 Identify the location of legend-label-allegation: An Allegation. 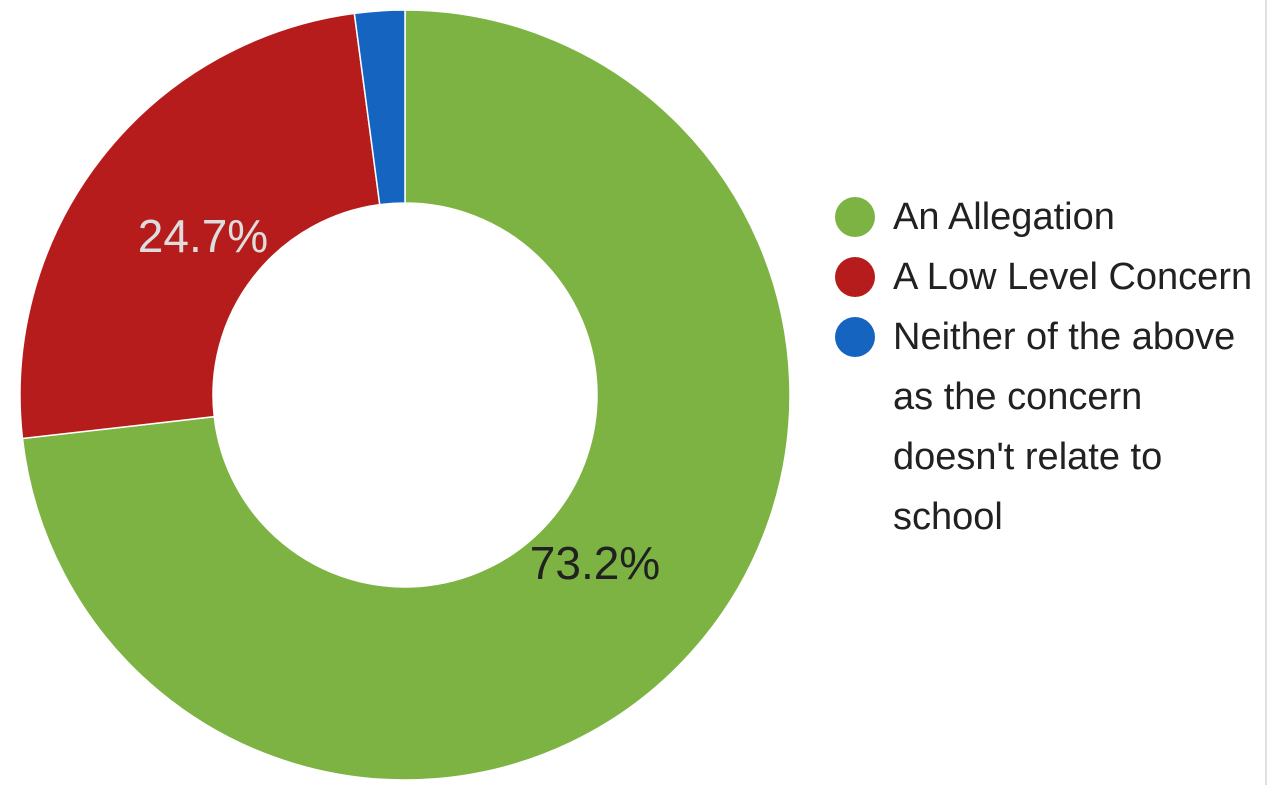
(1004, 217).